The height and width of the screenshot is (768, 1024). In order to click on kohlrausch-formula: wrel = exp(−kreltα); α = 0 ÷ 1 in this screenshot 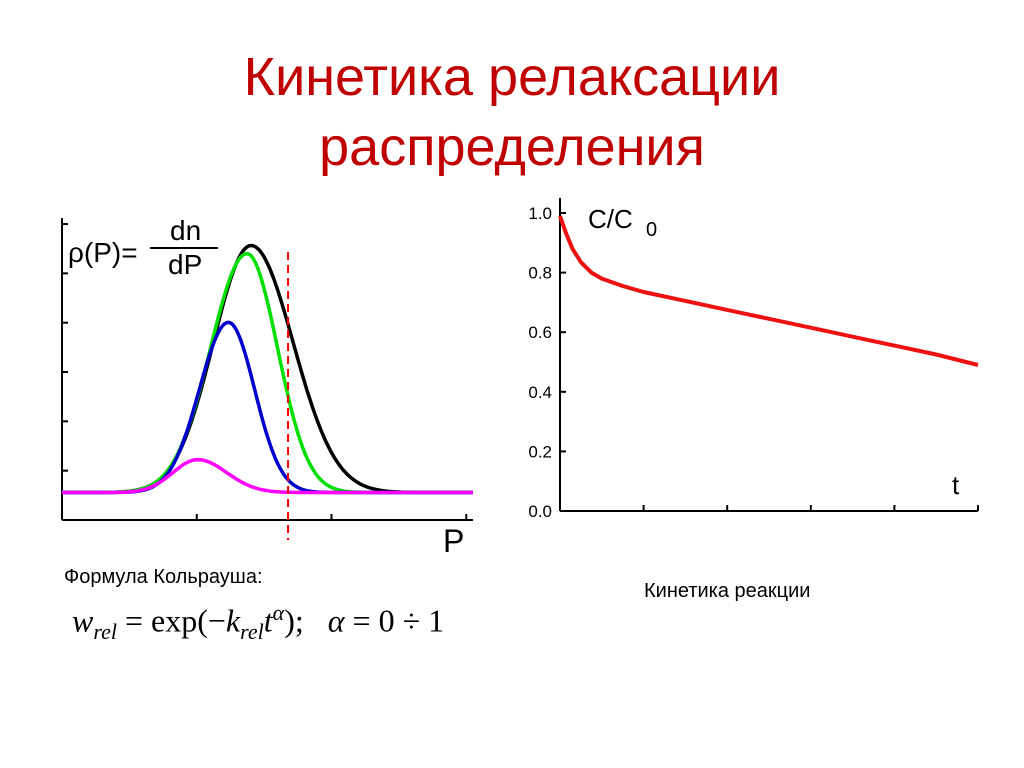, I will do `click(258, 622)`.